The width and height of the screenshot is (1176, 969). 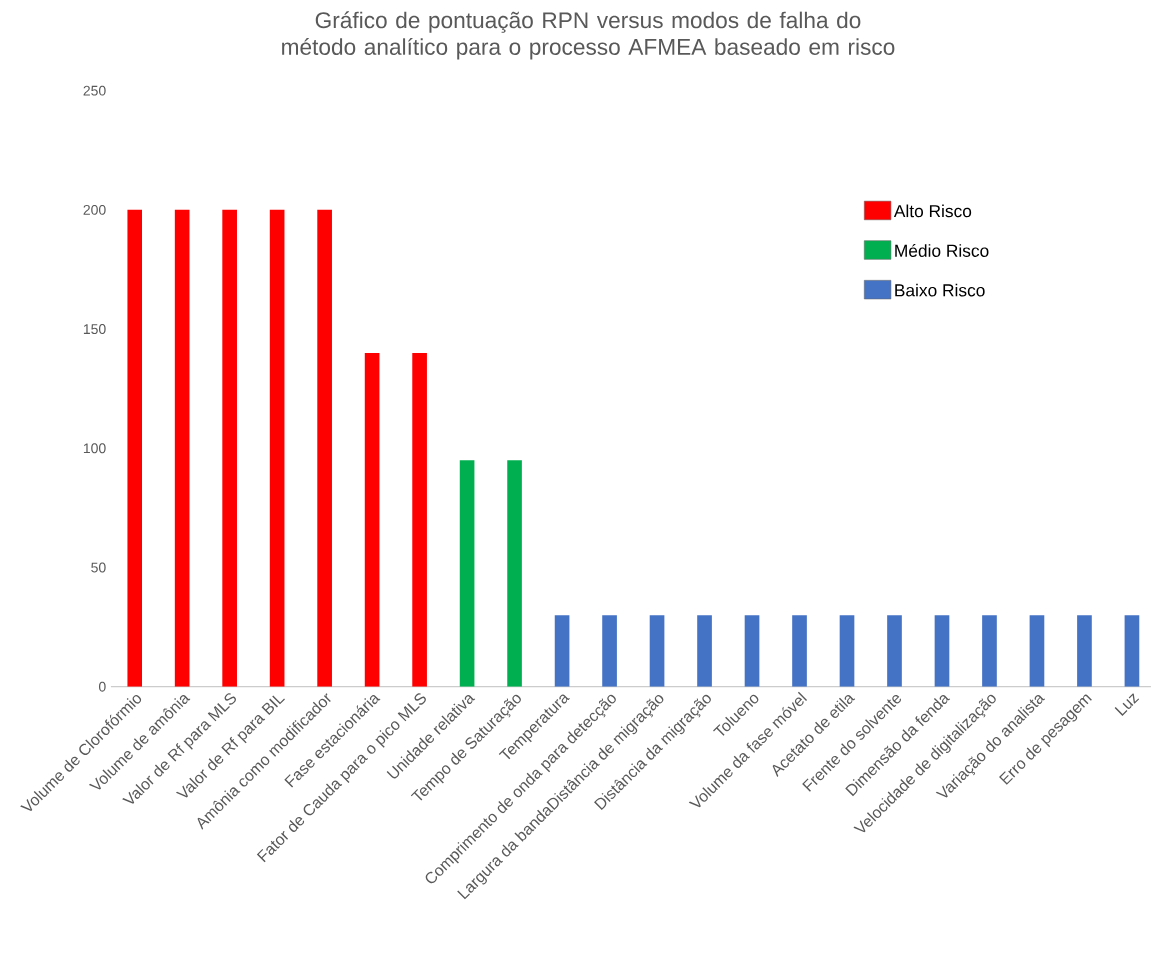 I want to click on y-tick-label: 100, so click(x=94, y=448).